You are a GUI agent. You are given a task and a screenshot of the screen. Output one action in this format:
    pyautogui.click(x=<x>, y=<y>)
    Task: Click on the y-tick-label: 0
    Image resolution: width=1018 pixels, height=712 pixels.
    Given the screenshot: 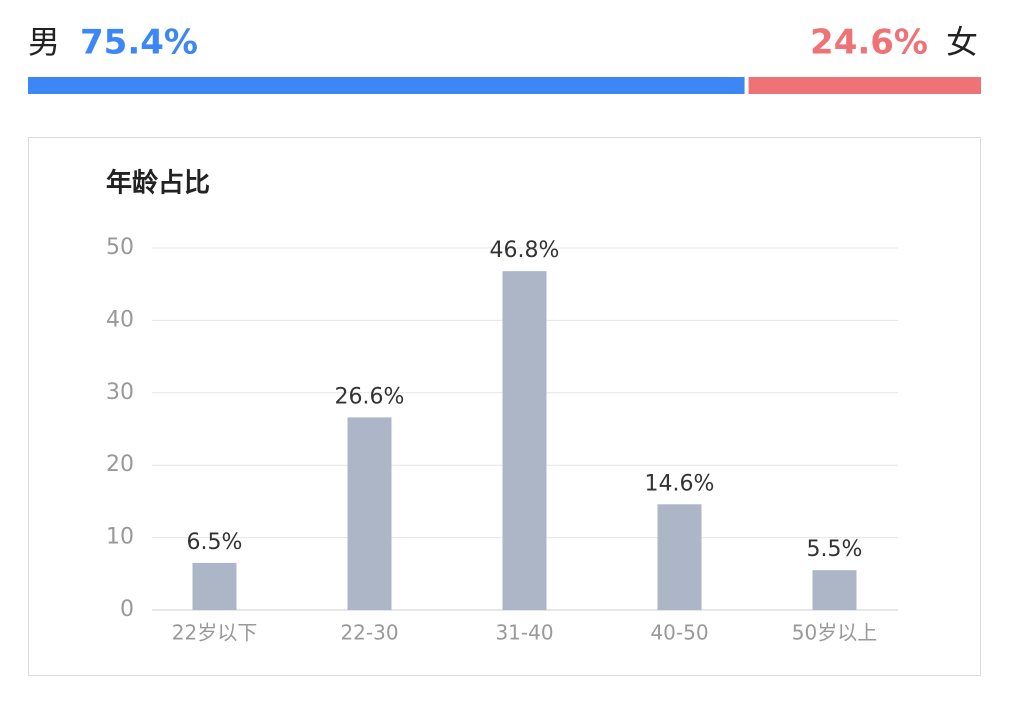 What is the action you would take?
    pyautogui.click(x=127, y=609)
    